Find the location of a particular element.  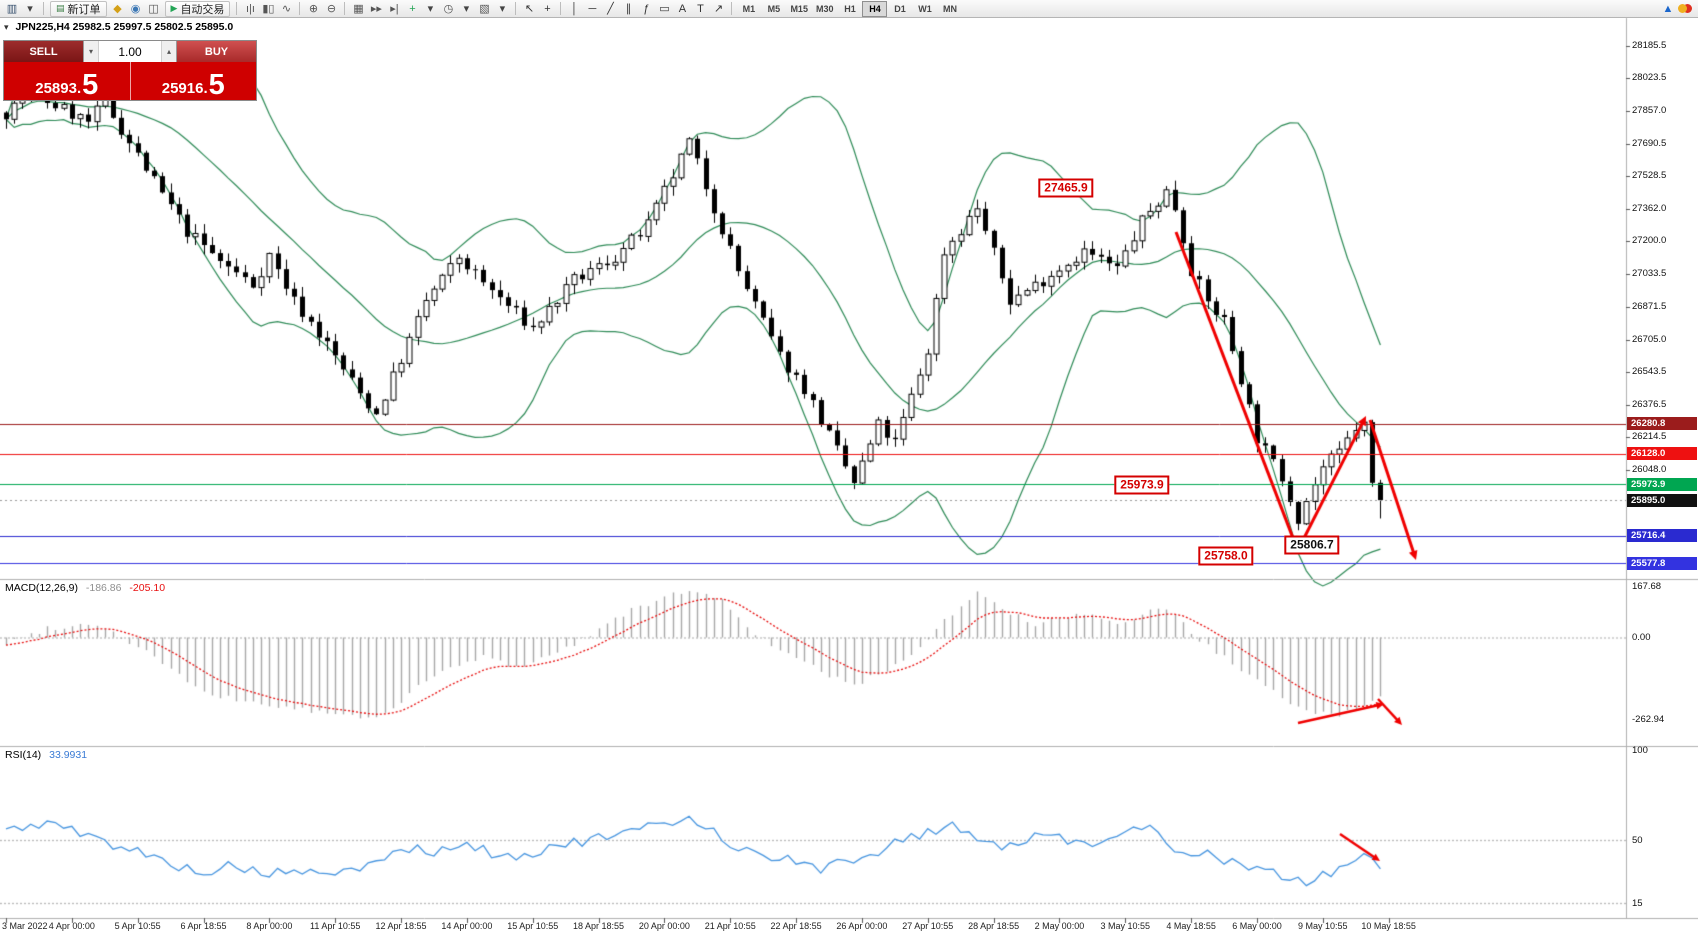

time-tick-label: 22 Apr 18:55 is located at coordinates (796, 926).